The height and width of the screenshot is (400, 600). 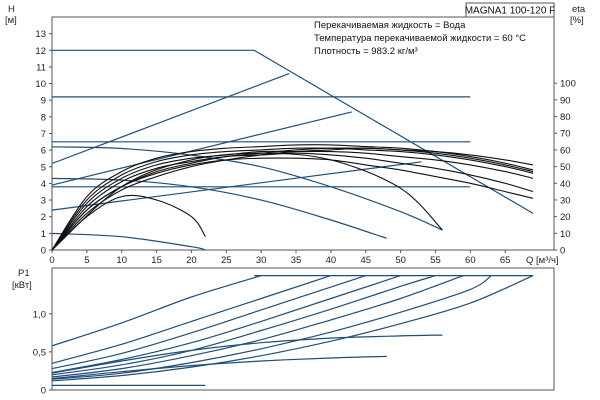 What do you see at coordinates (156, 260) in the screenshot?
I see `x-tick-label: 15` at bounding box center [156, 260].